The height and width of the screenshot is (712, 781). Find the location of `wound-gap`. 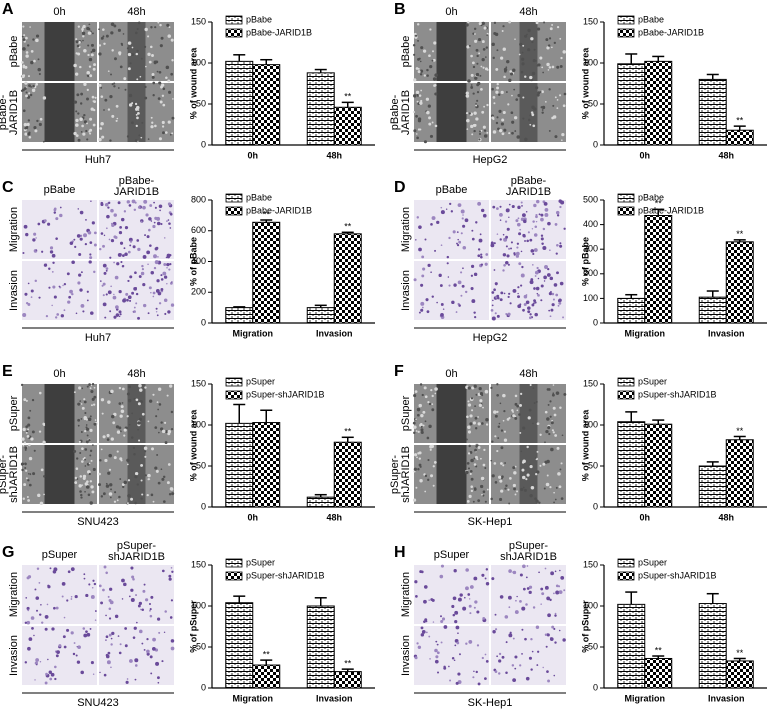

wound-gap is located at coordinates (59, 413).